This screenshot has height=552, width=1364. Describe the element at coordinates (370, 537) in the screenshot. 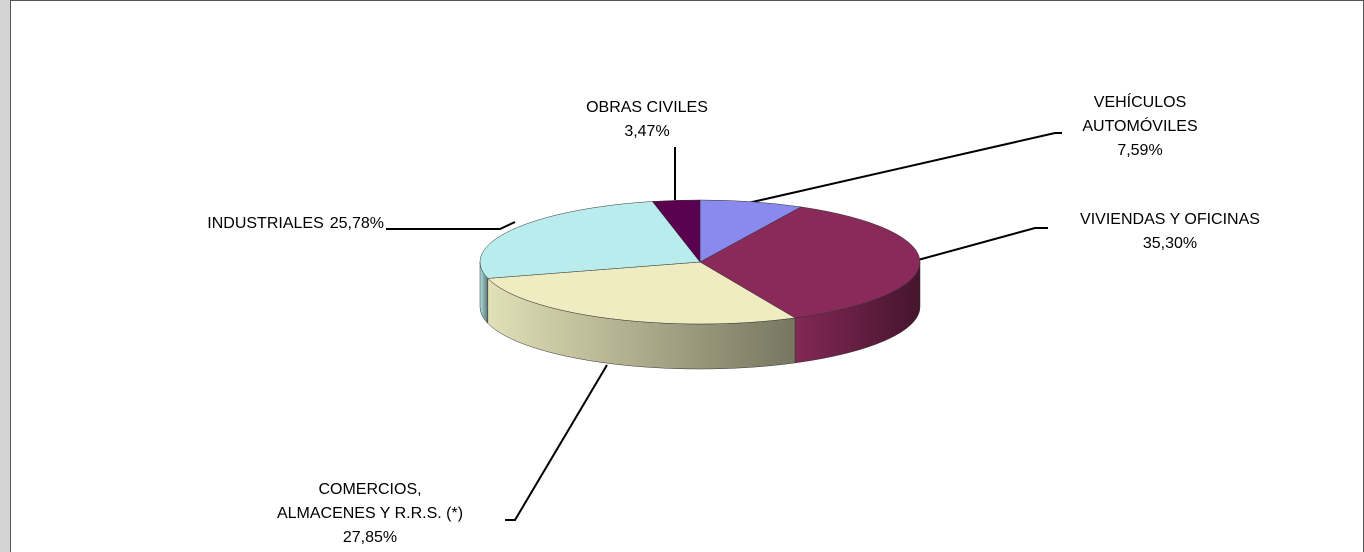

I see `value-label: 27,85%` at that location.